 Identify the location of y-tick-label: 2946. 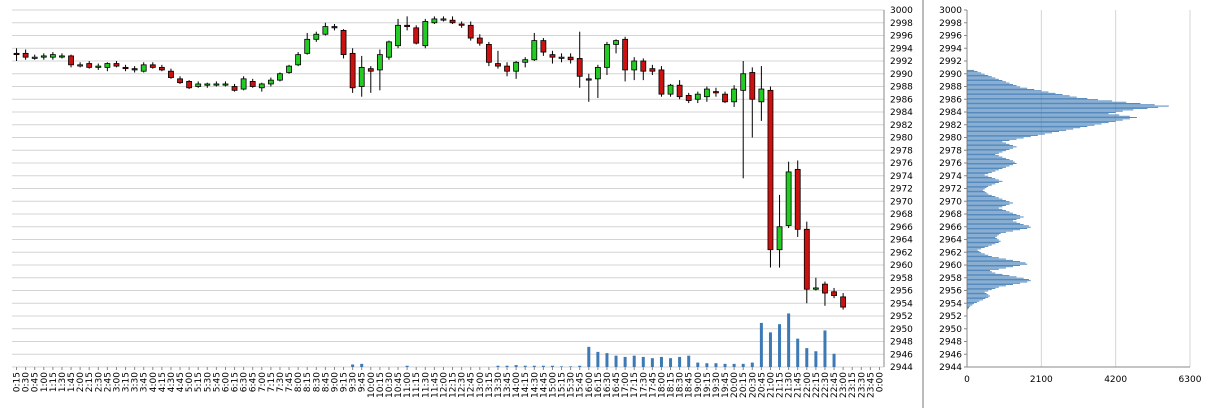
(901, 355).